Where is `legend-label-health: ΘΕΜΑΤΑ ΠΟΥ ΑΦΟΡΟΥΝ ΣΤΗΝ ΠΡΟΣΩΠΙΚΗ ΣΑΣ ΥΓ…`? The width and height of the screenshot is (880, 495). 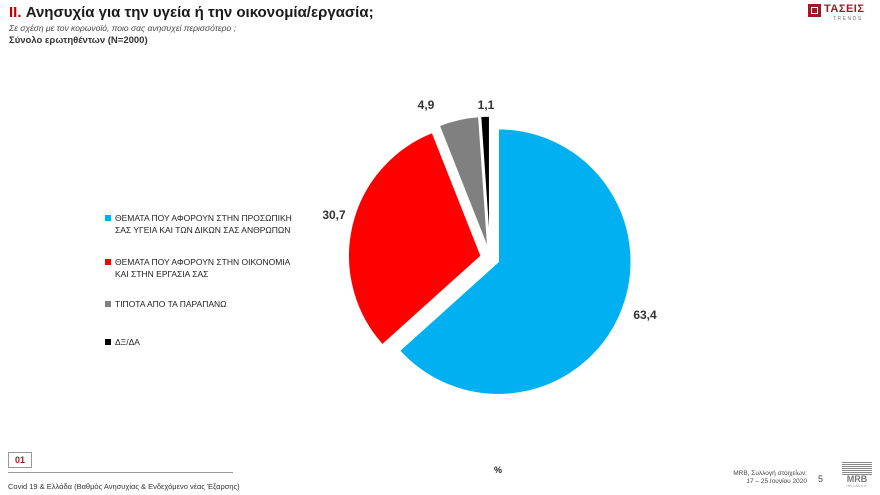
legend-label-health: ΘΕΜΑΤΑ ΠΟΥ ΑΦΟΡΟΥΝ ΣΤΗΝ ΠΡΟΣΩΠΙΚΗ ΣΑΣ ΥΓ… is located at coordinates (203, 224).